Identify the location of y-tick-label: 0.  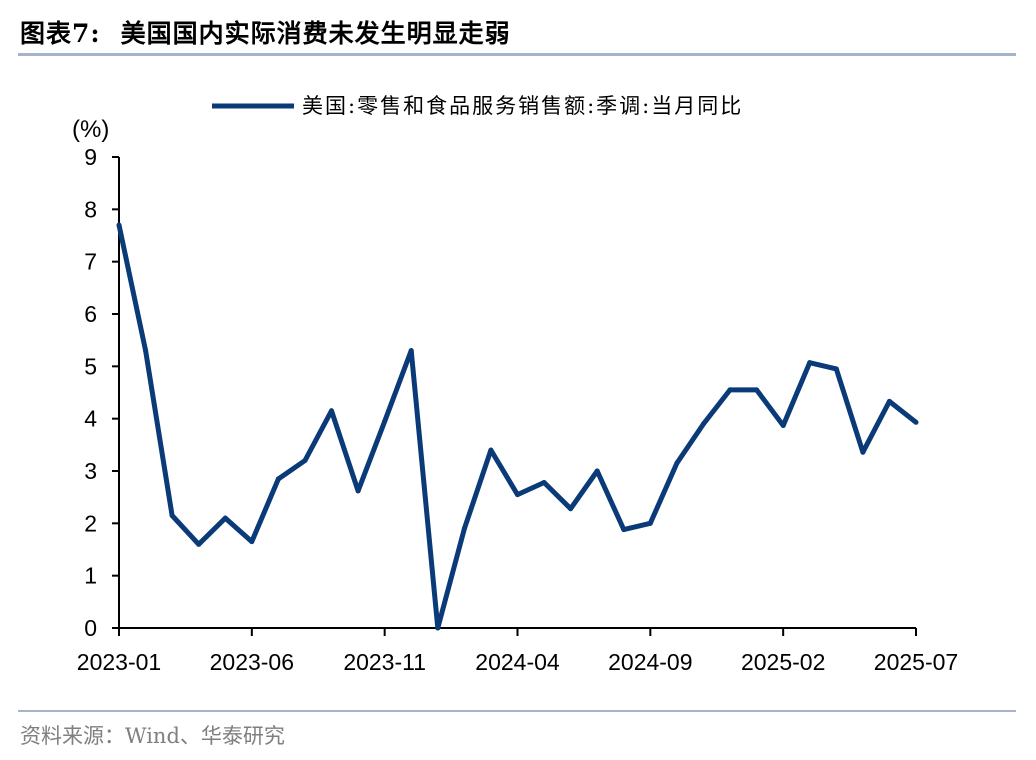
(90, 628).